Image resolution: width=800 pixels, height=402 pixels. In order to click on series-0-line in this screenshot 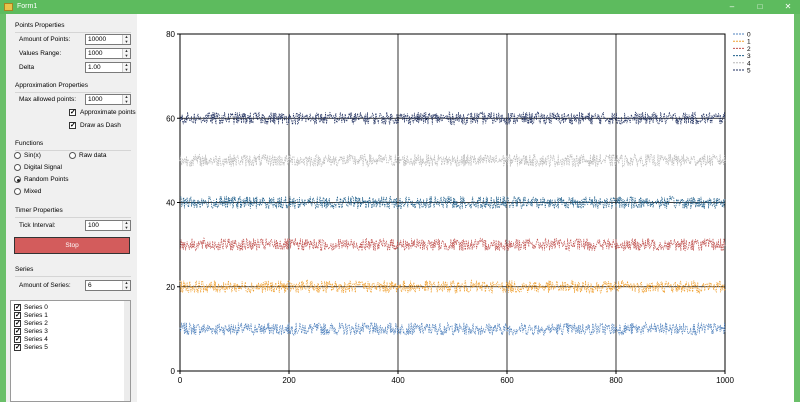, I will do `click(452, 329)`.